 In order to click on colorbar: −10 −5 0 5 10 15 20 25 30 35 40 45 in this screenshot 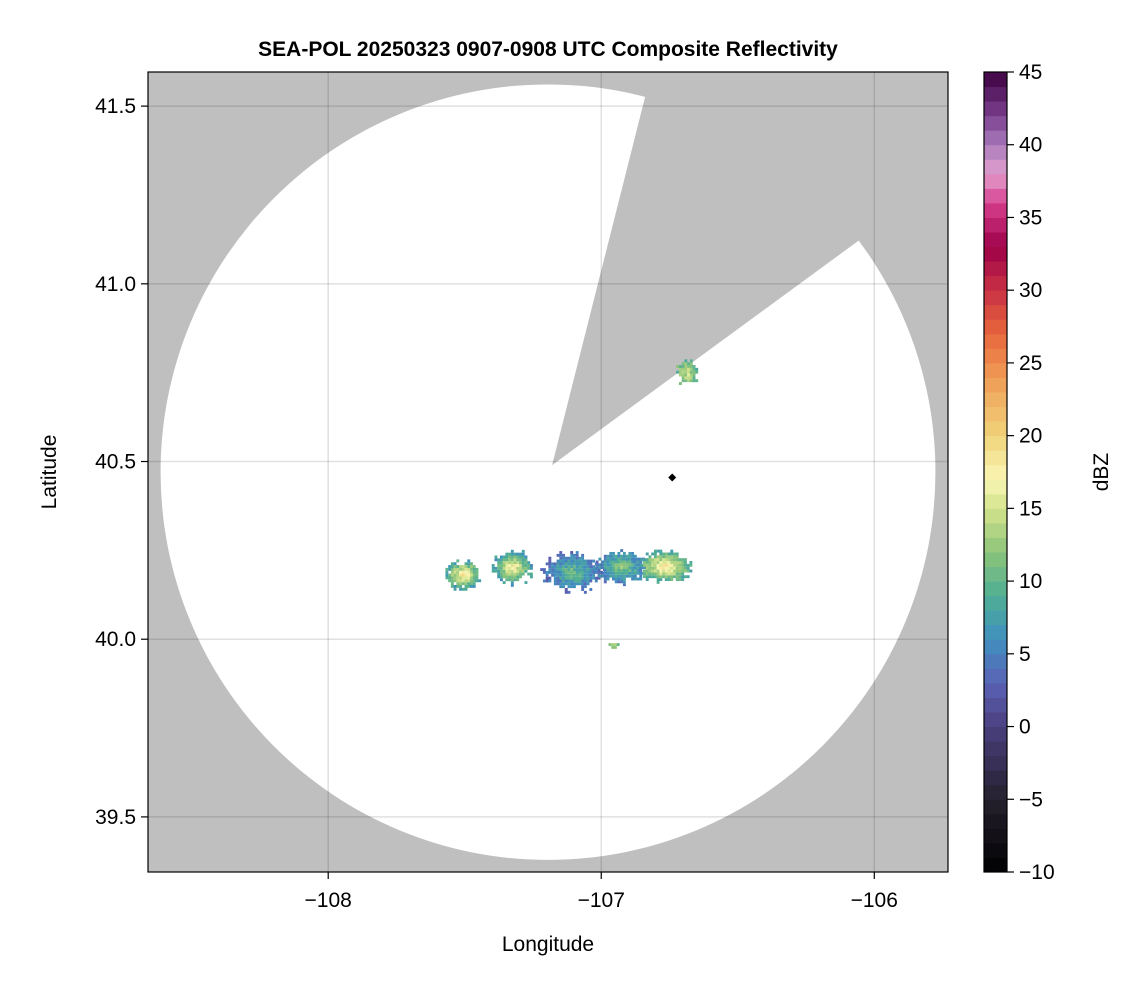, I will do `click(1019, 472)`.